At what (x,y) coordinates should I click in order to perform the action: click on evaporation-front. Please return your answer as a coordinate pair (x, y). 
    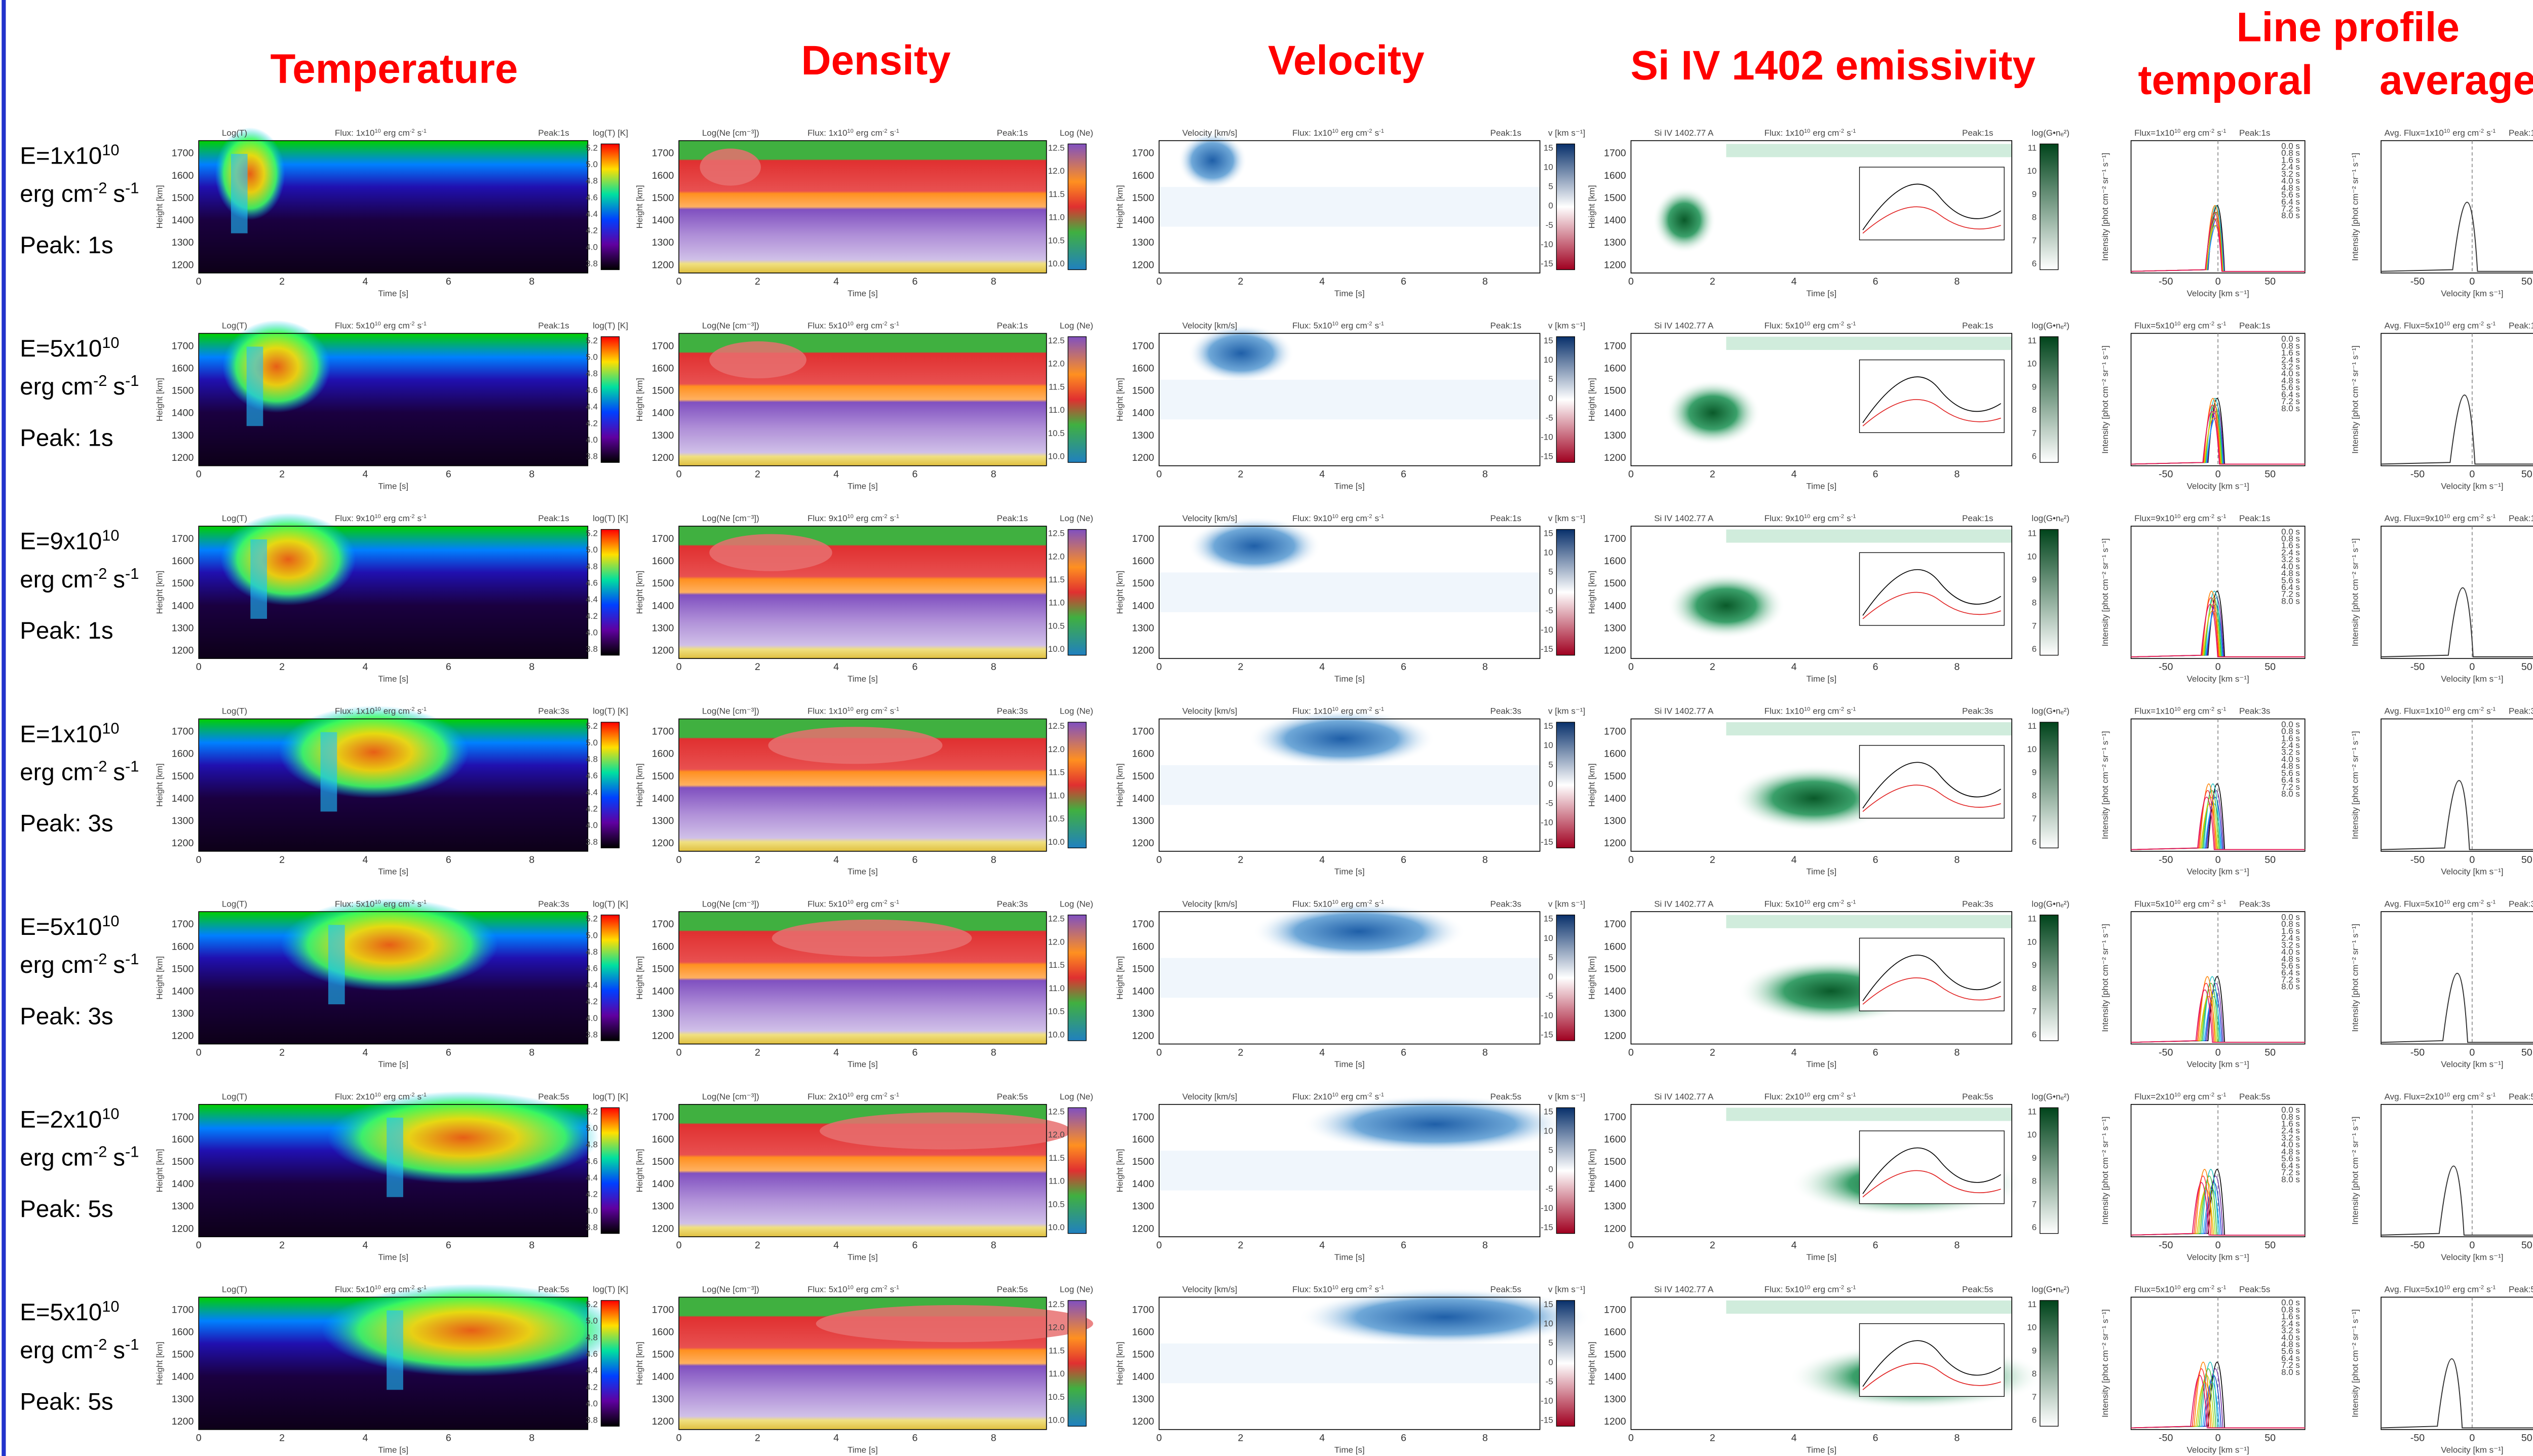
    Looking at the image, I should click on (955, 1324).